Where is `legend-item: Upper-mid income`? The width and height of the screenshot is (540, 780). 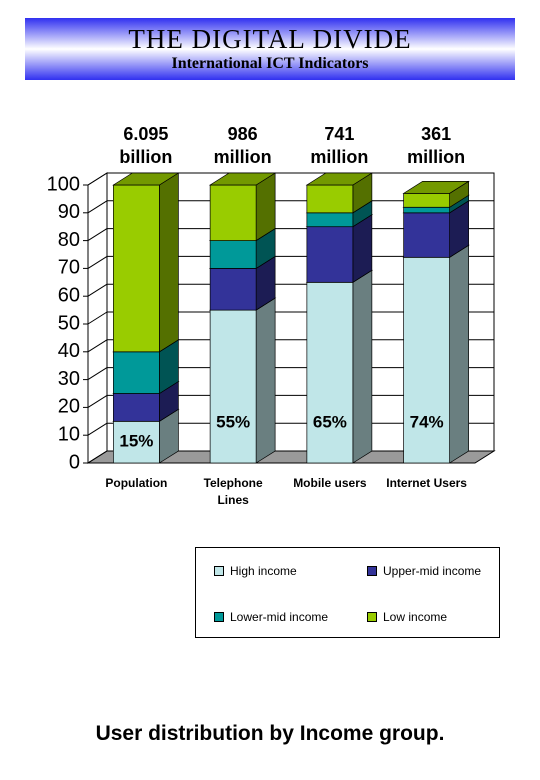 legend-item: Upper-mid income is located at coordinates (424, 571).